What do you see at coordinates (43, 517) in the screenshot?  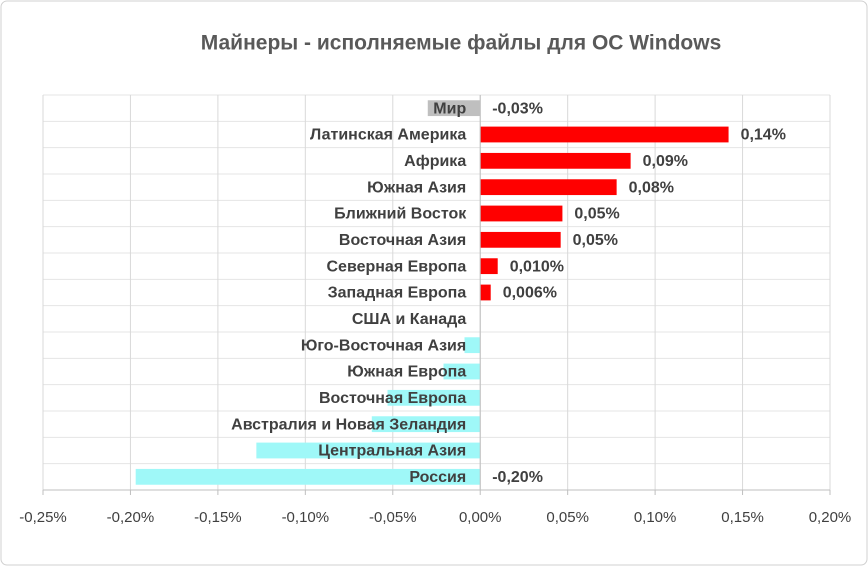 I see `x-tick-label: -0,25%` at bounding box center [43, 517].